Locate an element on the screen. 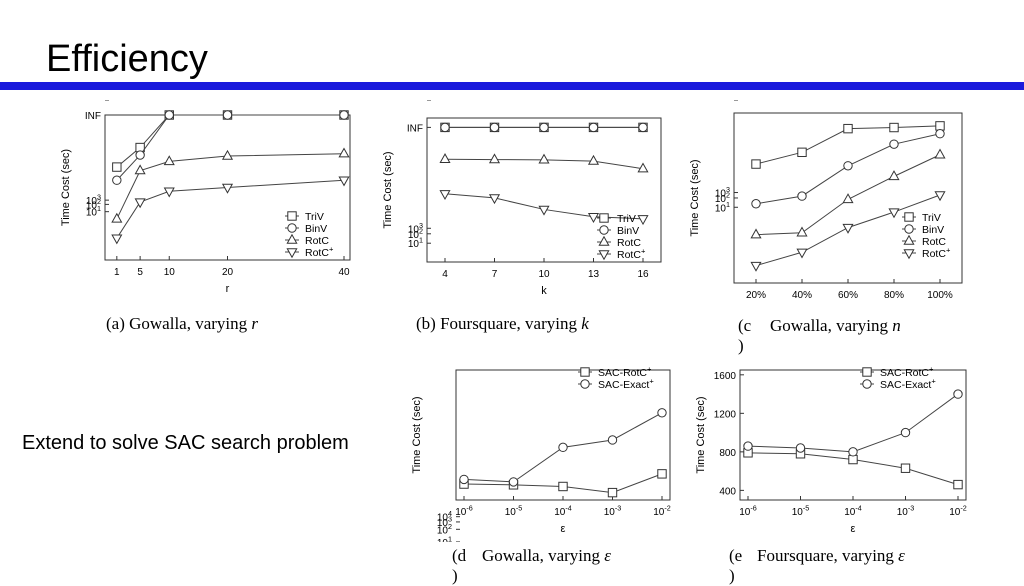 Image resolution: width=1024 pixels, height=586 pixels. legend-label: SAC-Exact+ is located at coordinates (626, 383).